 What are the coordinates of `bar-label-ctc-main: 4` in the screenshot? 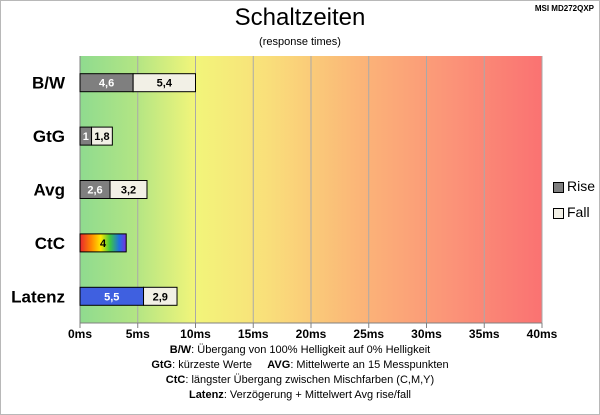 It's located at (103, 244).